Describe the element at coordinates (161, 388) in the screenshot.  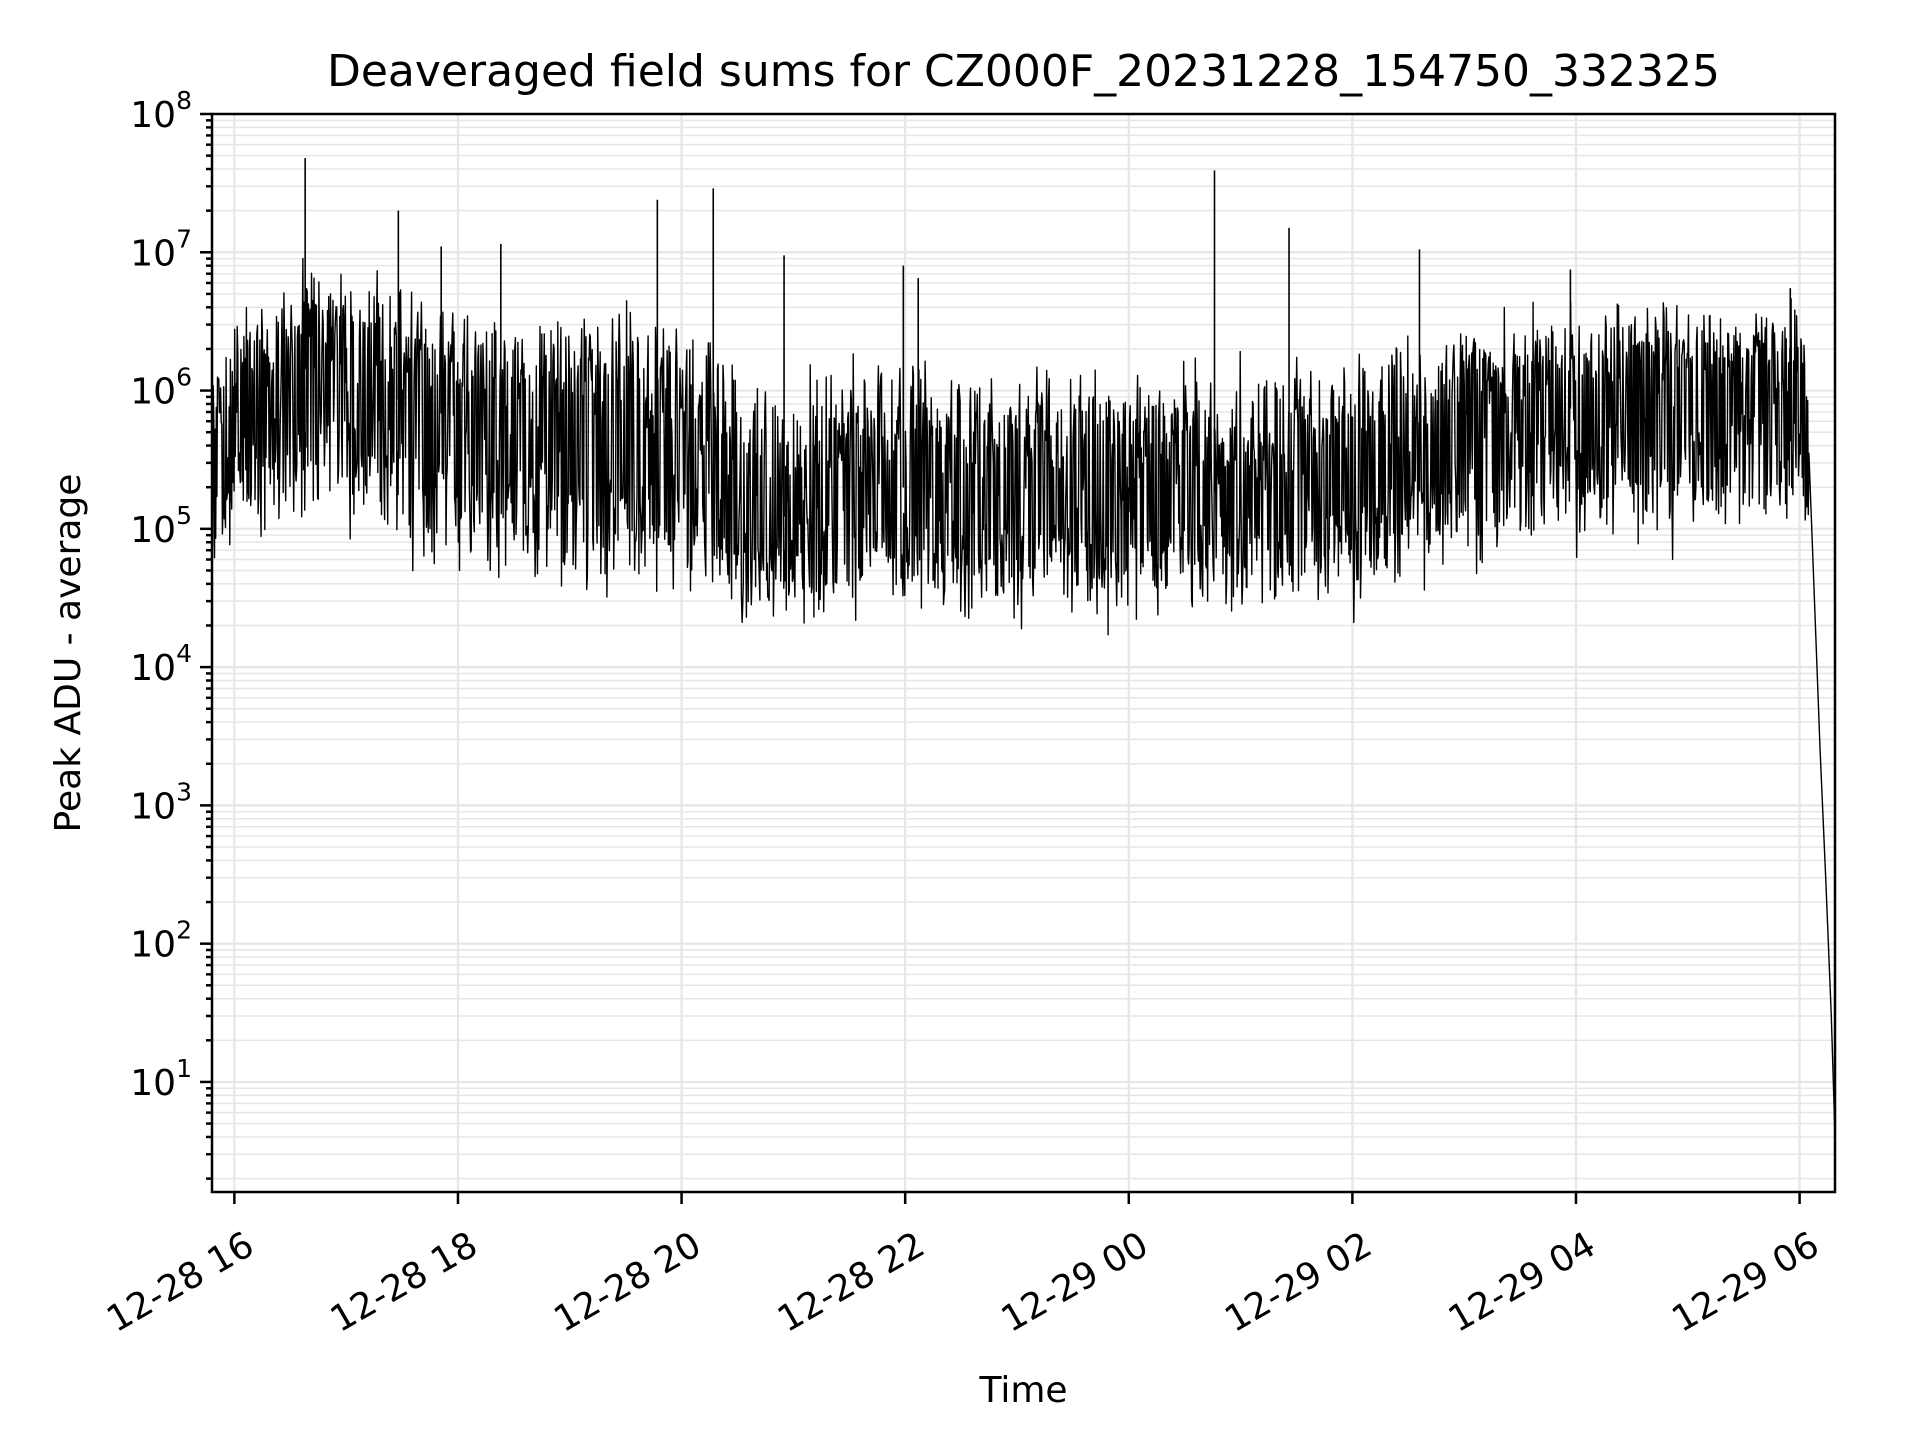
I see `y-tick-label: 10⁶` at that location.